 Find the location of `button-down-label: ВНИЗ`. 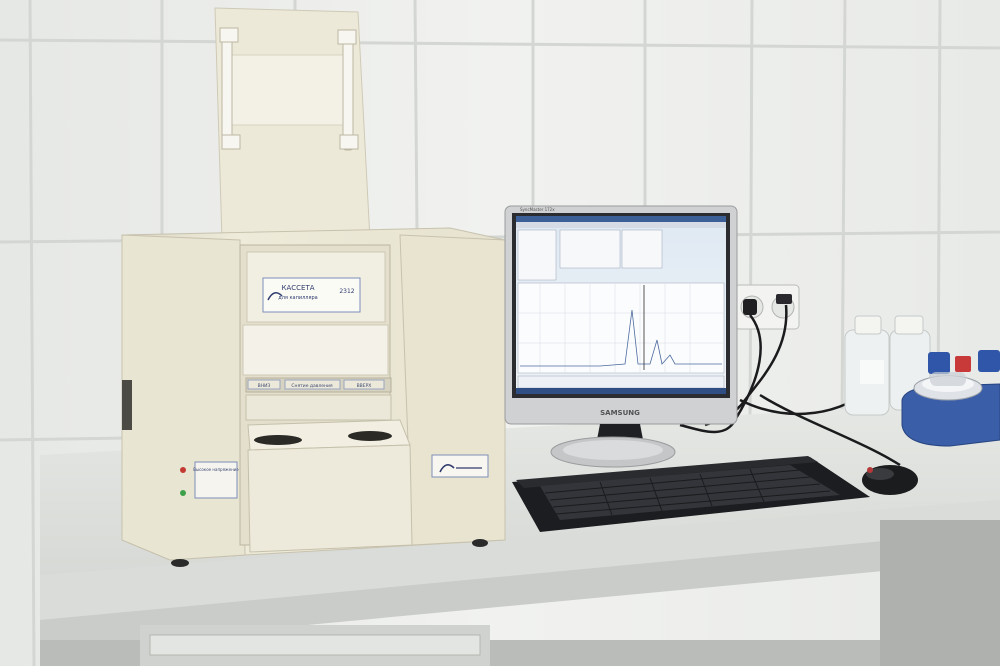

button-down-label: ВНИЗ is located at coordinates (264, 386).